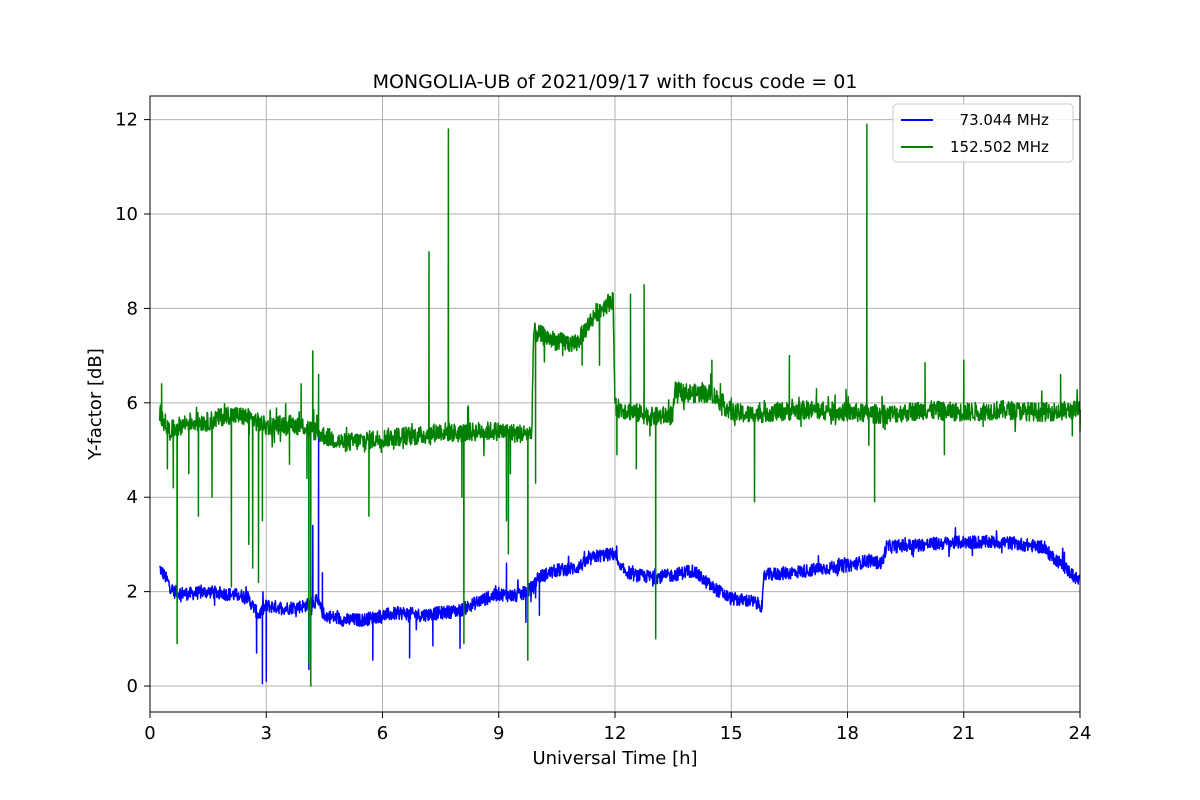  What do you see at coordinates (132, 308) in the screenshot?
I see `y-tick-label: 8` at bounding box center [132, 308].